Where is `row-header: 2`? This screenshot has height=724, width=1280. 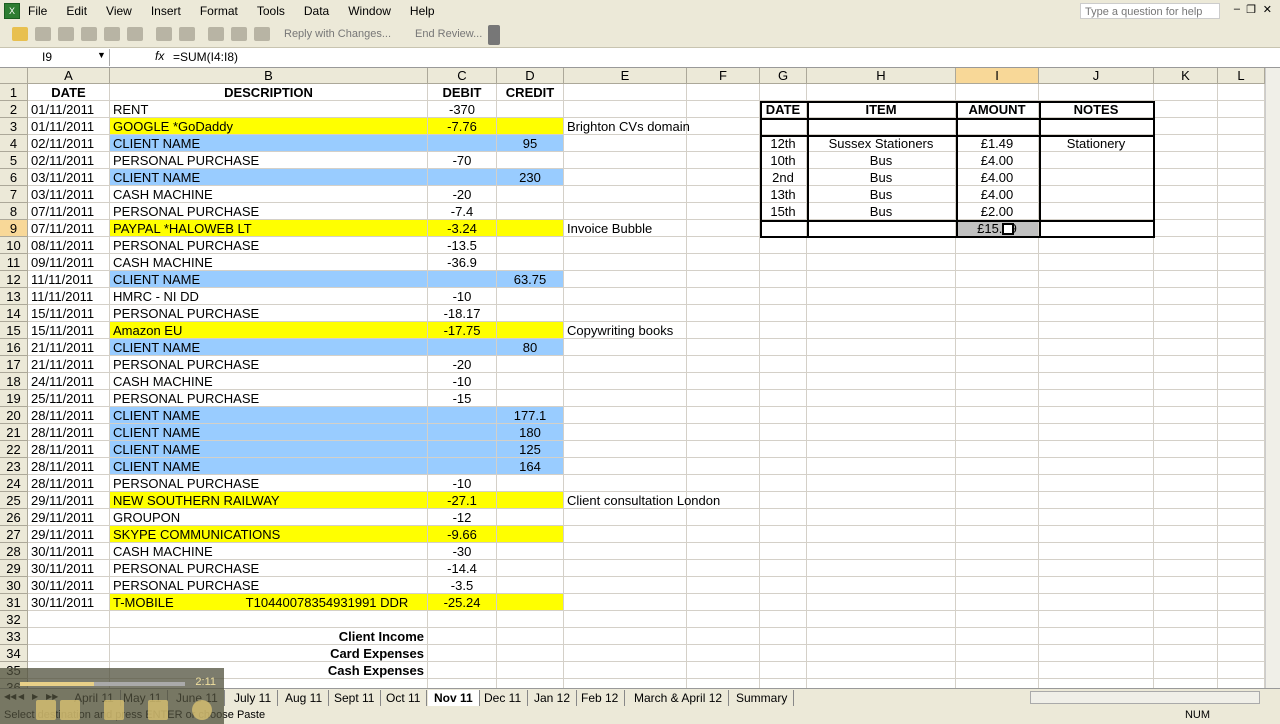
row-header: 2 is located at coordinates (14, 109).